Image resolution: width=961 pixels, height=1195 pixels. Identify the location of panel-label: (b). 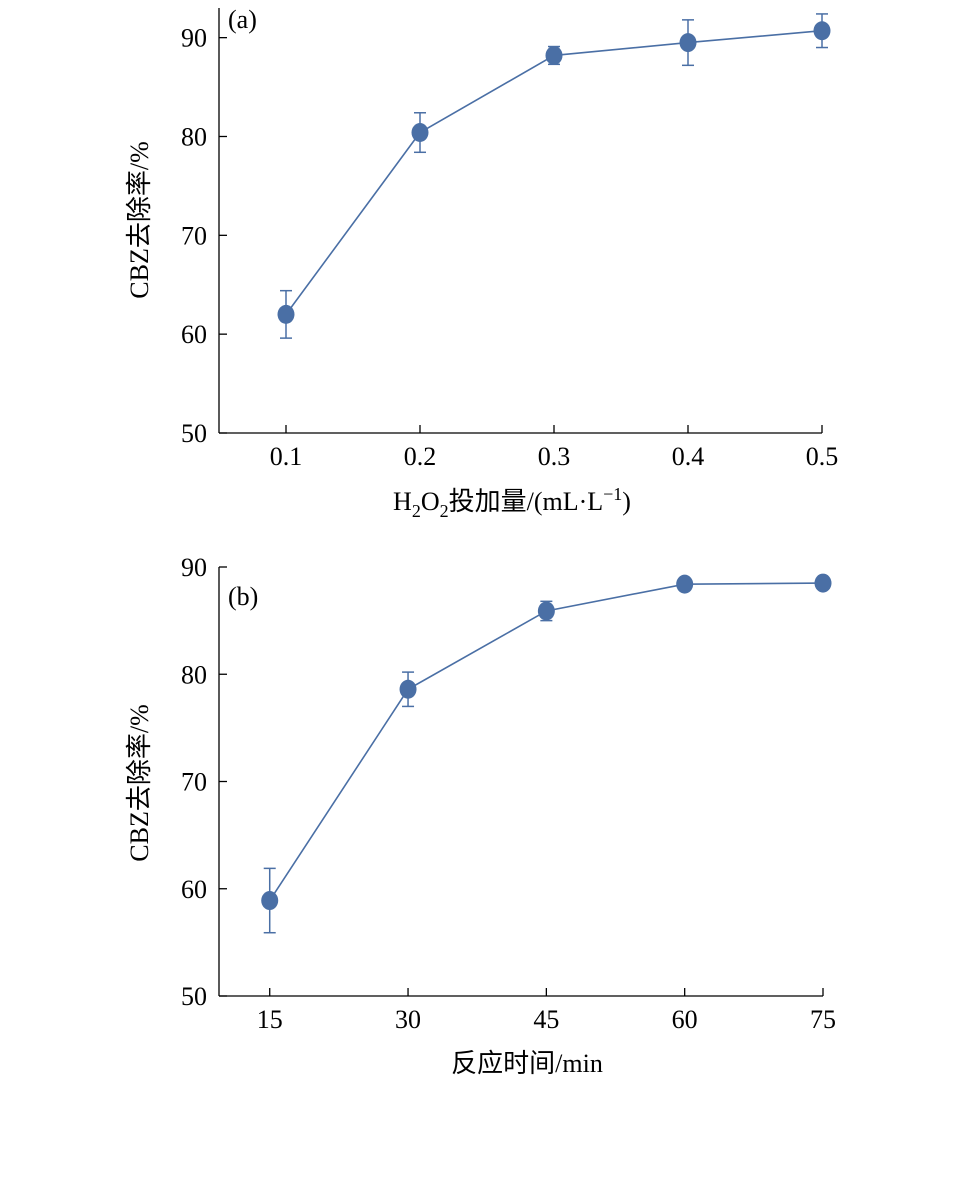
(243, 596).